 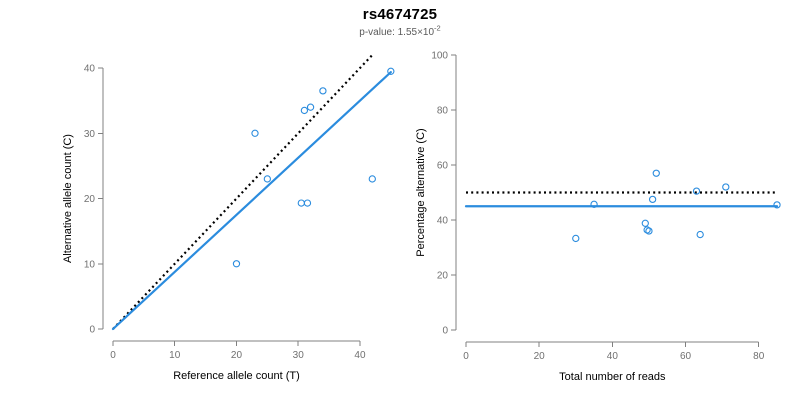 I want to click on x-tick-label-right: 20, so click(x=540, y=356).